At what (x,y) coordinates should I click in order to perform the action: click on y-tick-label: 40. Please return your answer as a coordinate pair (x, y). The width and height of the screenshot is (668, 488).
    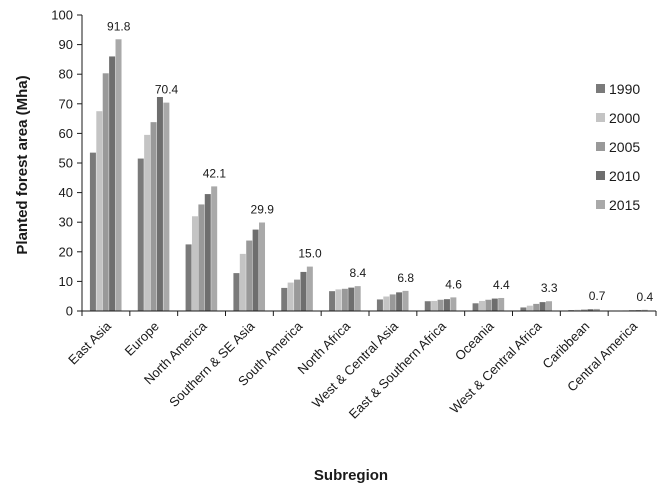
    Looking at the image, I should click on (66, 192).